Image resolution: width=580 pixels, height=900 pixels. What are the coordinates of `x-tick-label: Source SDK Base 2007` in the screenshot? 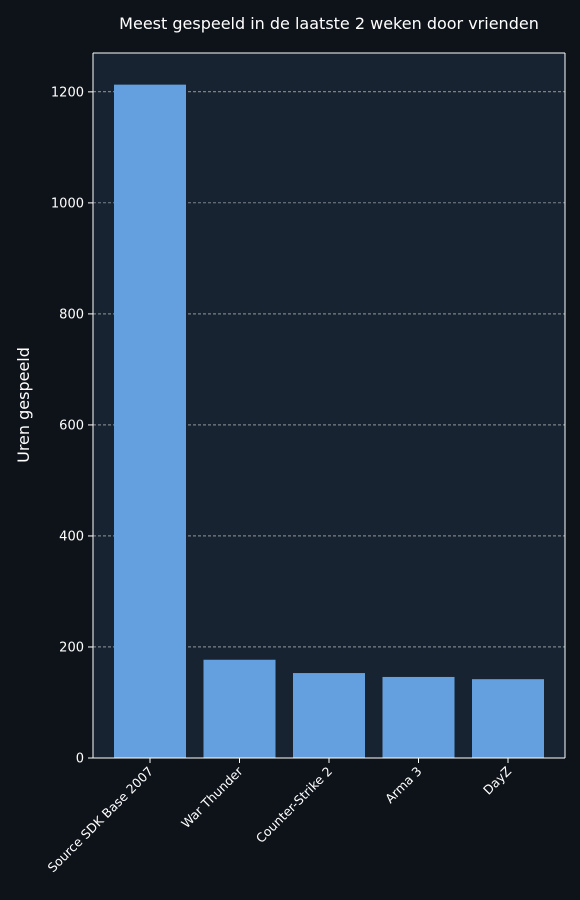 It's located at (100, 820).